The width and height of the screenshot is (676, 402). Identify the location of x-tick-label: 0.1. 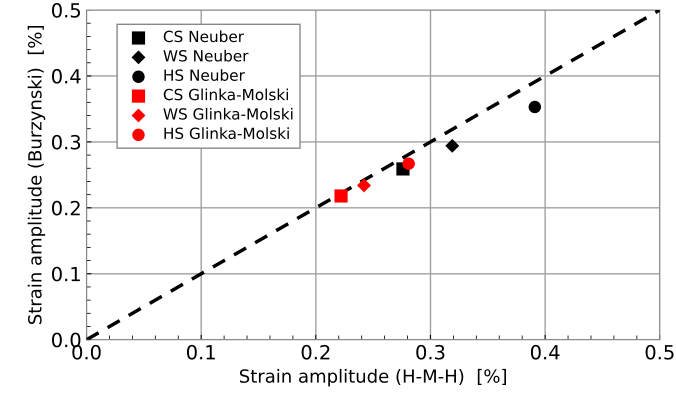
(201, 352).